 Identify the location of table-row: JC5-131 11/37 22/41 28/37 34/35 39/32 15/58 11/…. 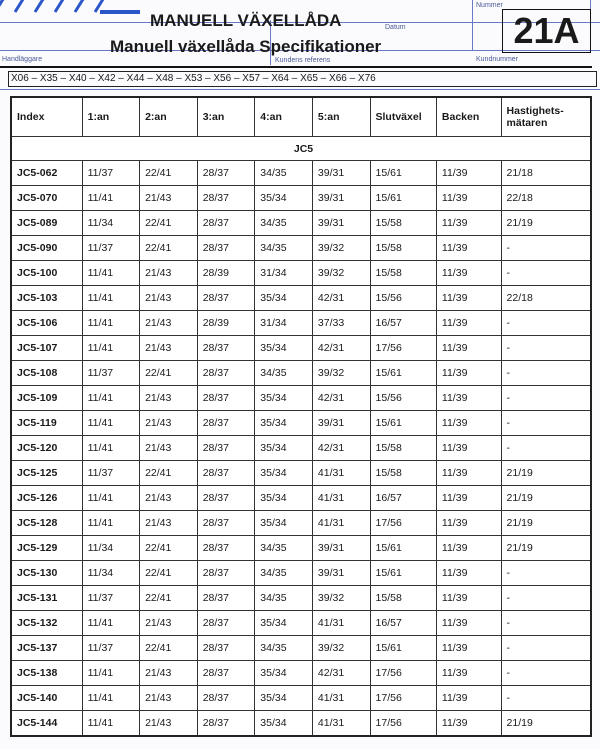
(301, 598).